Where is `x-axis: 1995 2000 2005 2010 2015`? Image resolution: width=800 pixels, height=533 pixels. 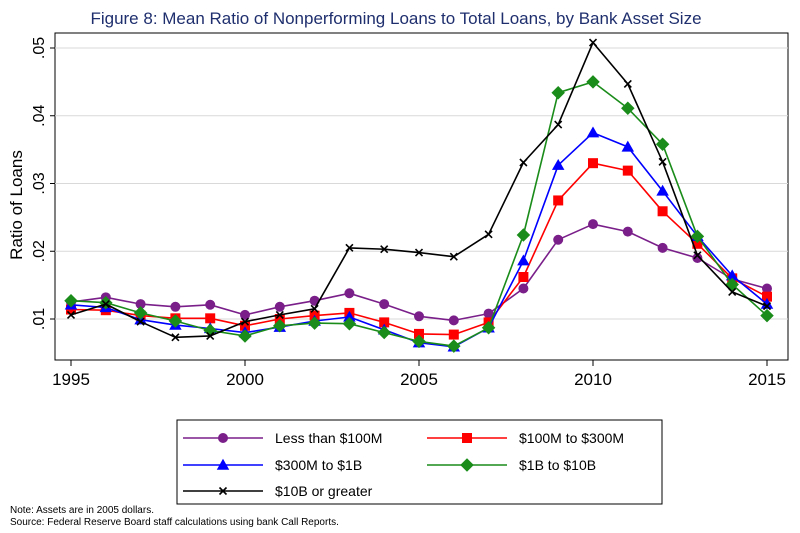 x-axis: 1995 2000 2005 2010 2015 is located at coordinates (419, 374).